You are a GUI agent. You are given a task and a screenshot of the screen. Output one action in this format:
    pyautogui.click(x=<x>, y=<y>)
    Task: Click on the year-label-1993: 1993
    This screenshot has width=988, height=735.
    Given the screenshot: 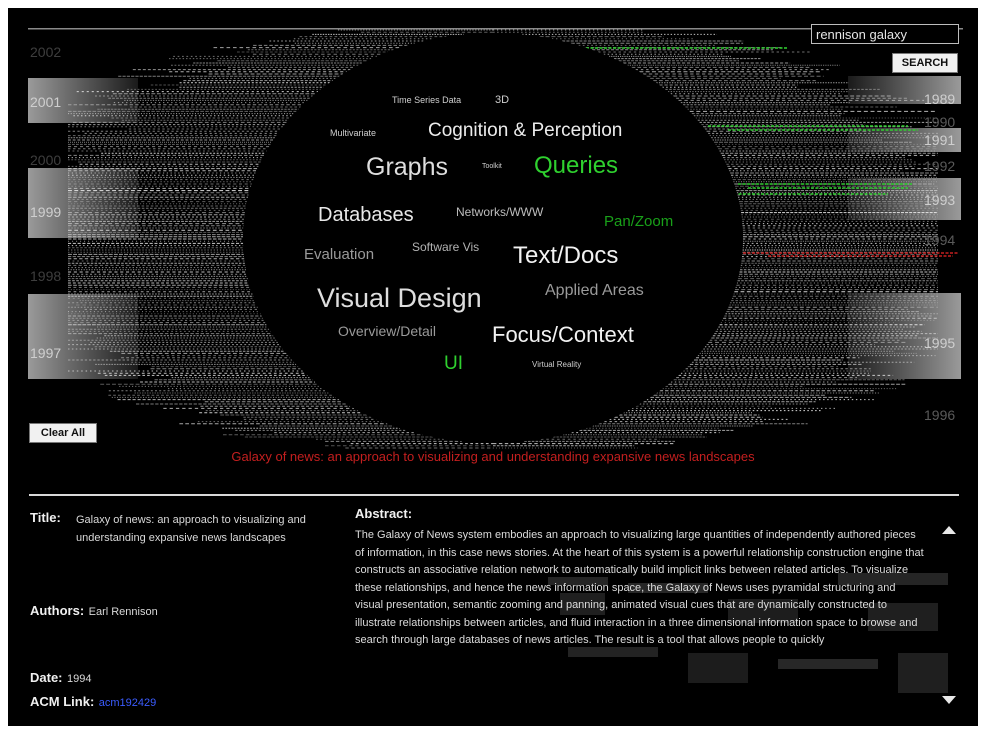 What is the action you would take?
    pyautogui.click(x=940, y=200)
    